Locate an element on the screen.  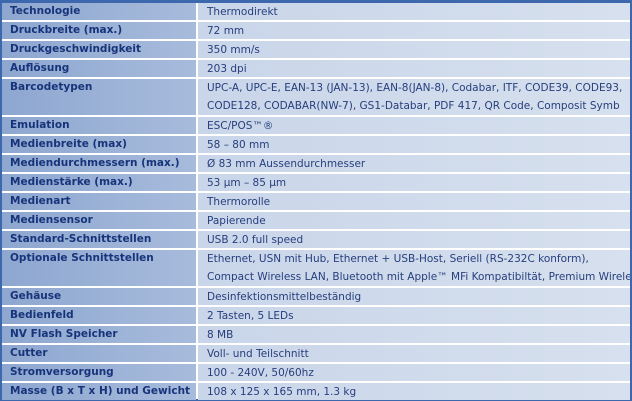
spec-label: Technologie is located at coordinates (99, 11).